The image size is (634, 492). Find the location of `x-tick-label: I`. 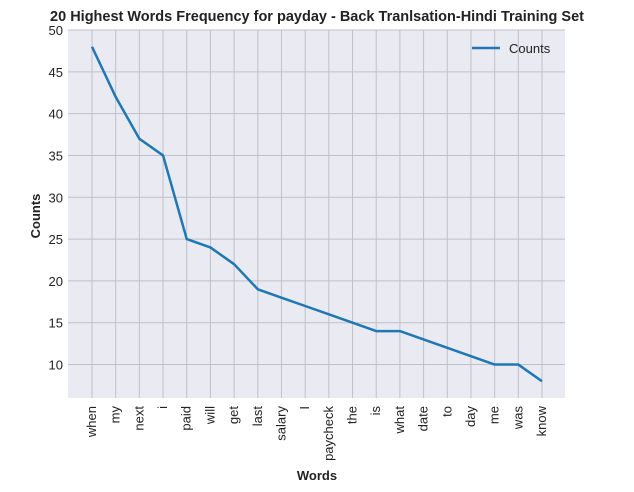

x-tick-label: I is located at coordinates (304, 408).